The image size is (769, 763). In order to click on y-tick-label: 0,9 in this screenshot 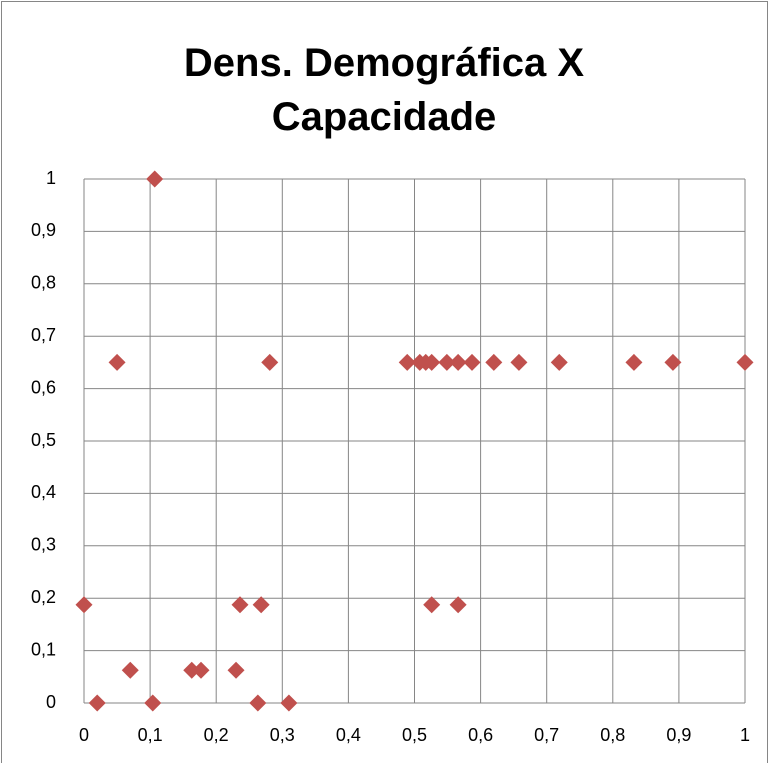, I will do `click(43, 230)`.